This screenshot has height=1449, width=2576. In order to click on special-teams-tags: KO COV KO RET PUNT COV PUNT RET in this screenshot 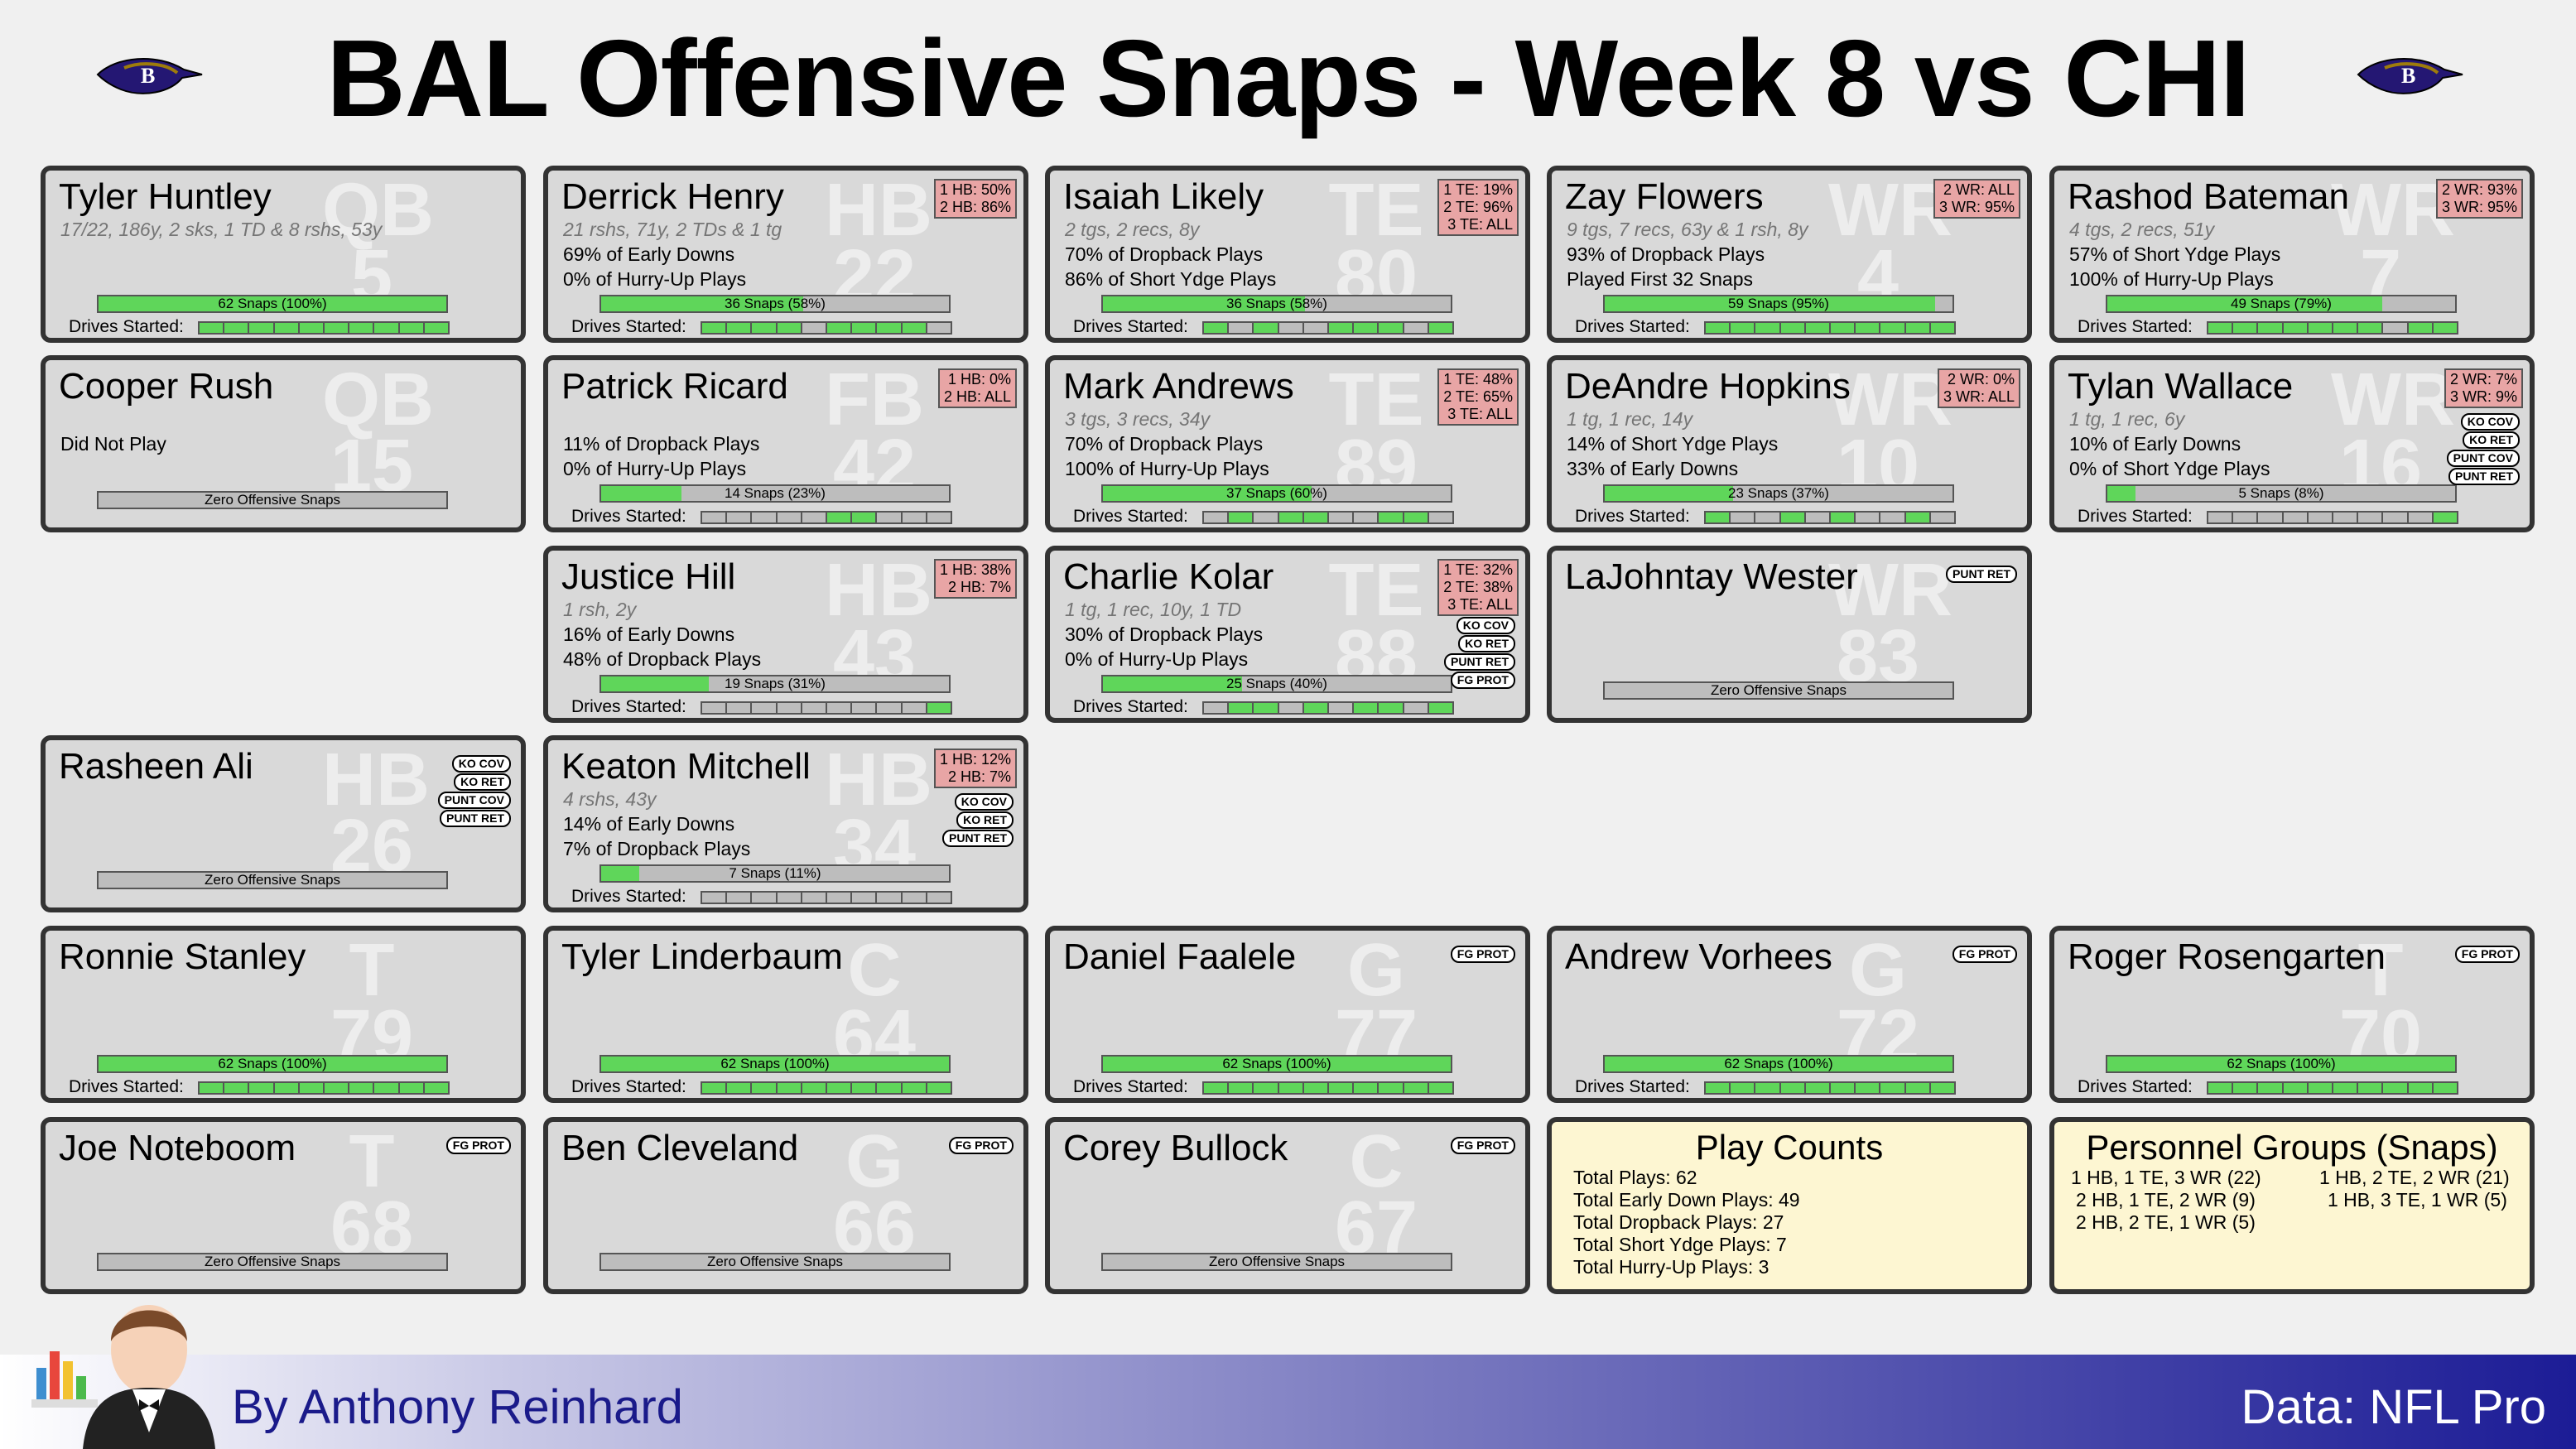, I will do `click(2483, 449)`.